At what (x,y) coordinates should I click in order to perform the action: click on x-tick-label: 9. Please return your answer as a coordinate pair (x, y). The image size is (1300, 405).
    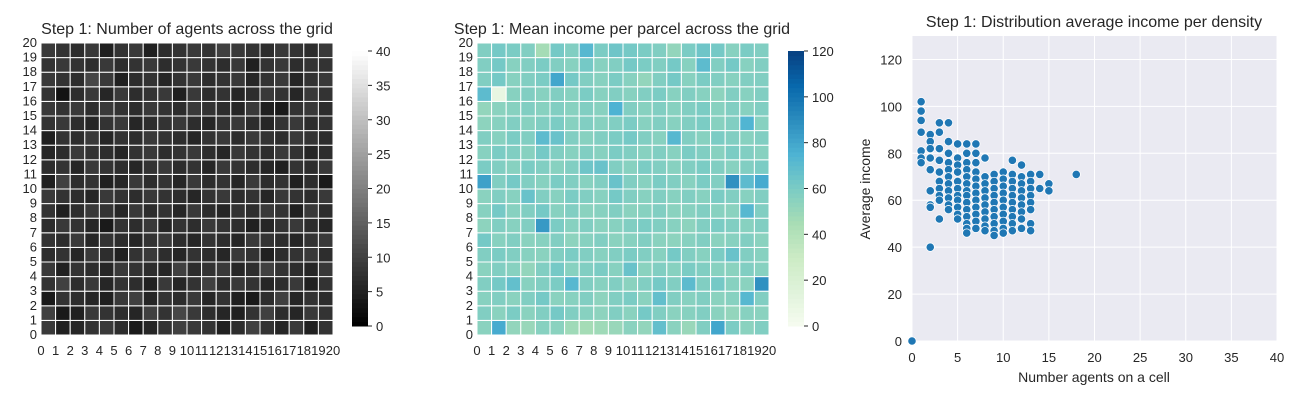
    Looking at the image, I should click on (172, 350).